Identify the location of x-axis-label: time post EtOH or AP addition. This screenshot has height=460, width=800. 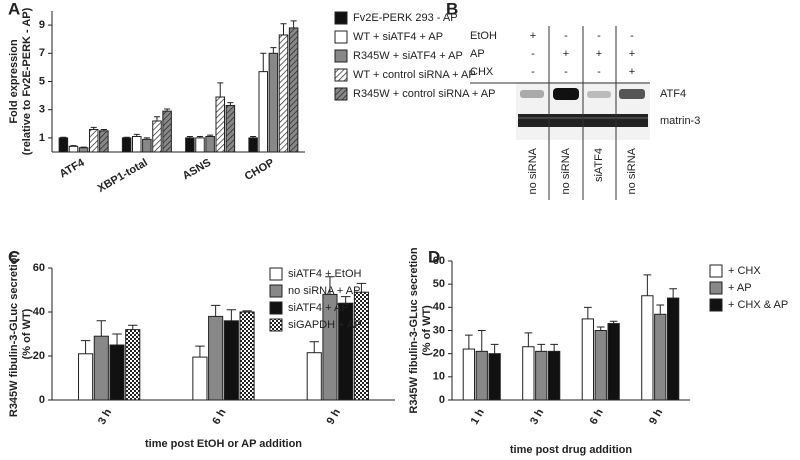
(223, 444).